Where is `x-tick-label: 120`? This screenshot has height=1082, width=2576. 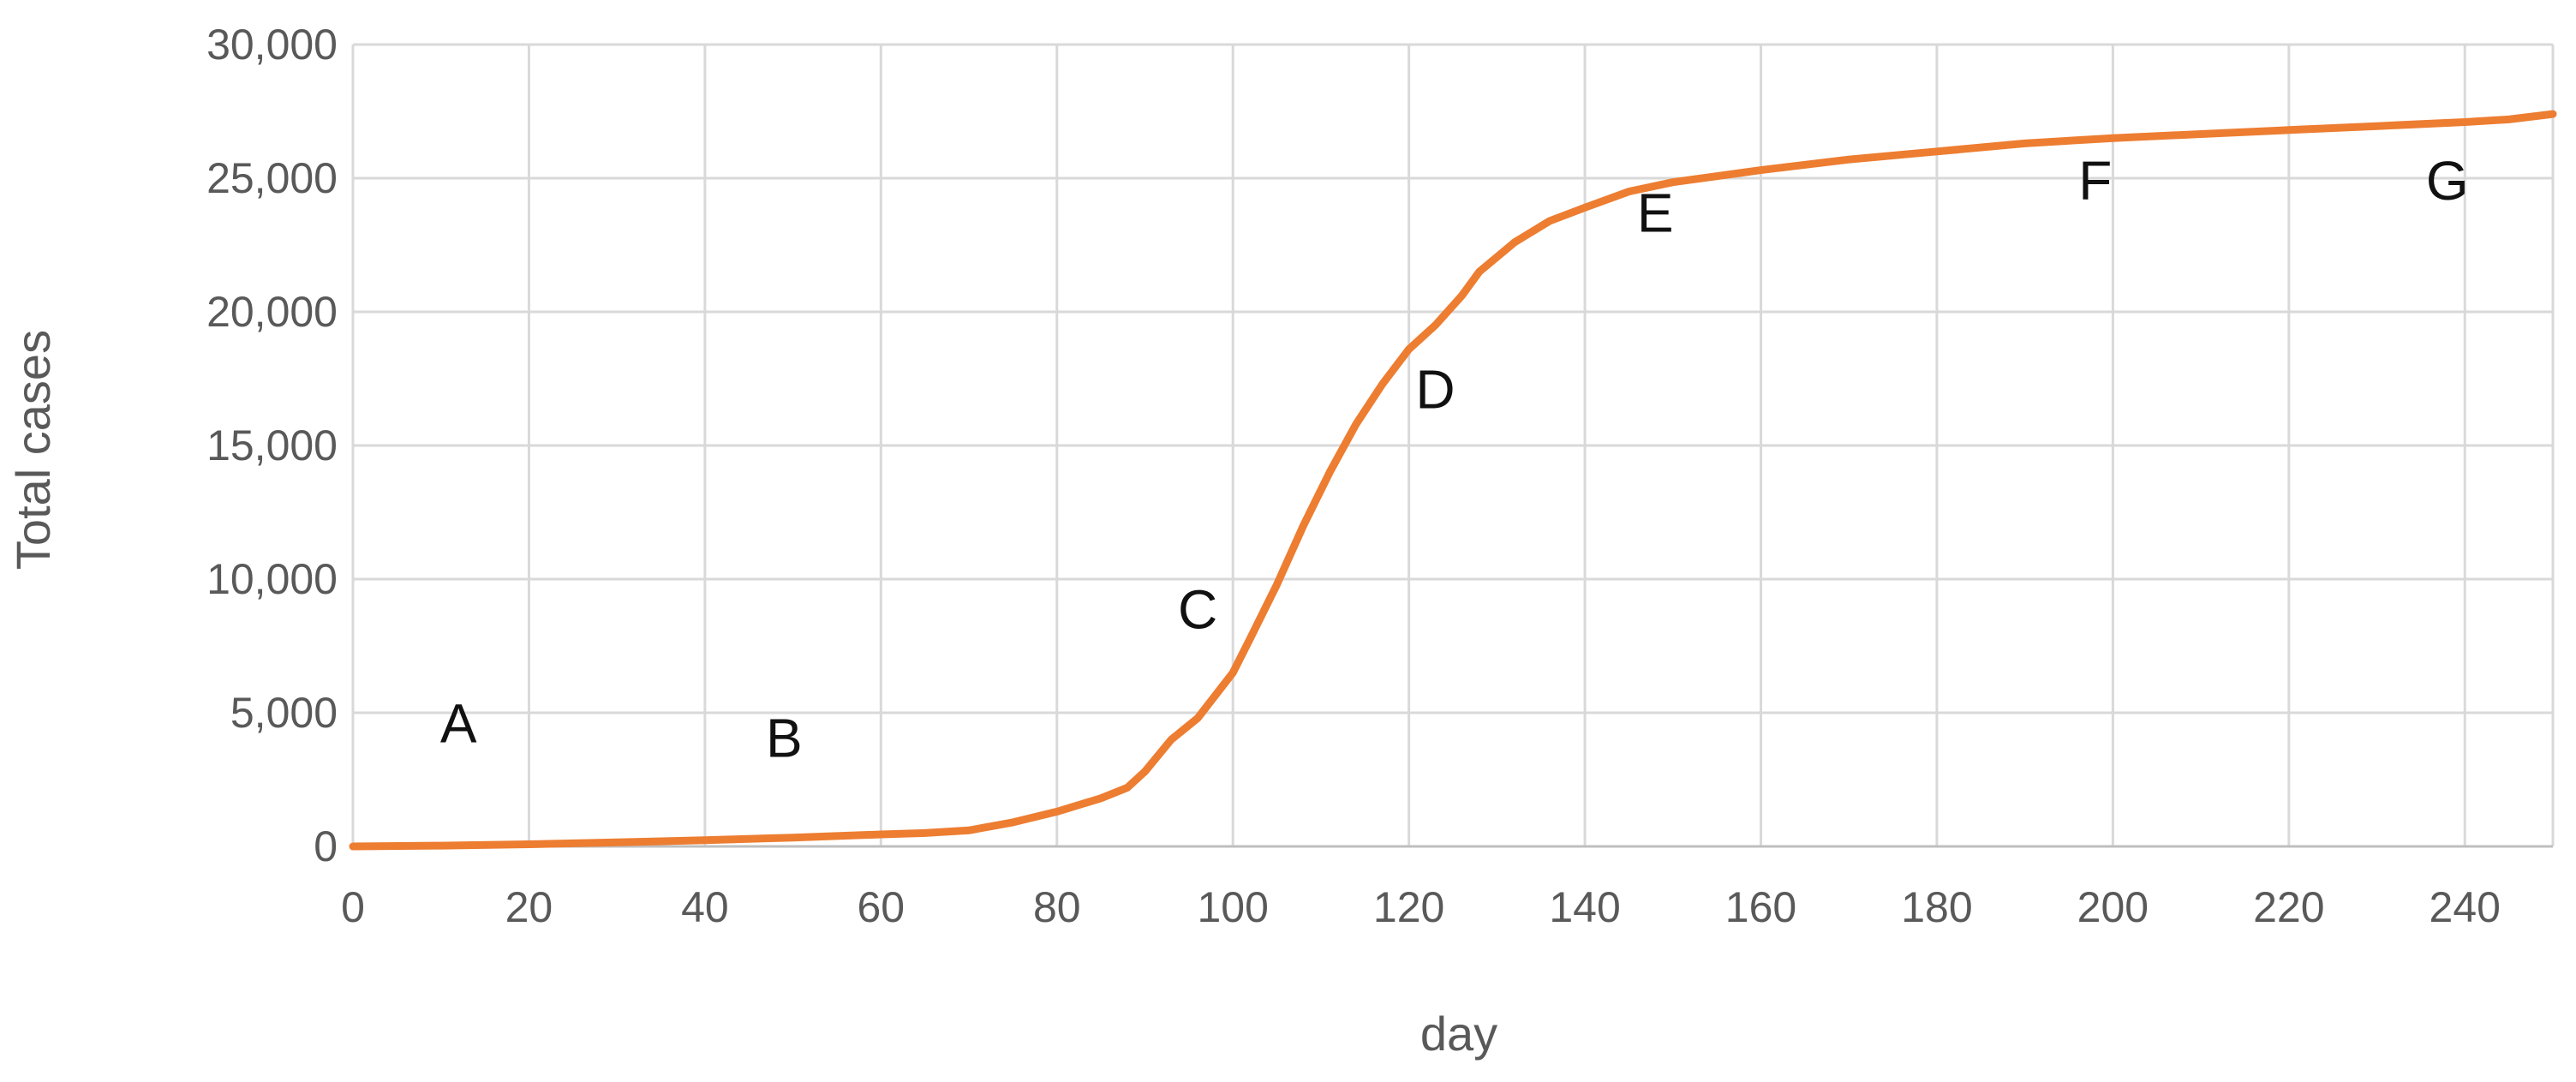 x-tick-label: 120 is located at coordinates (1408, 907).